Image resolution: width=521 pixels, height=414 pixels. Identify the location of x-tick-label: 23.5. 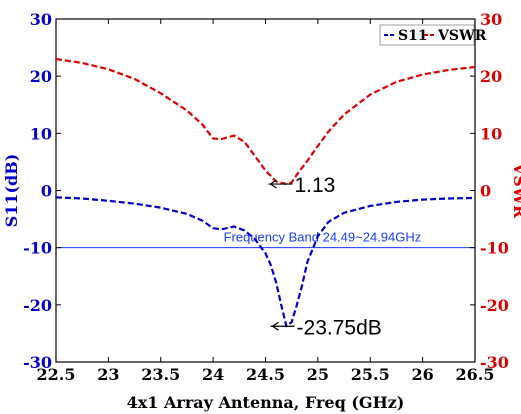
(160, 374).